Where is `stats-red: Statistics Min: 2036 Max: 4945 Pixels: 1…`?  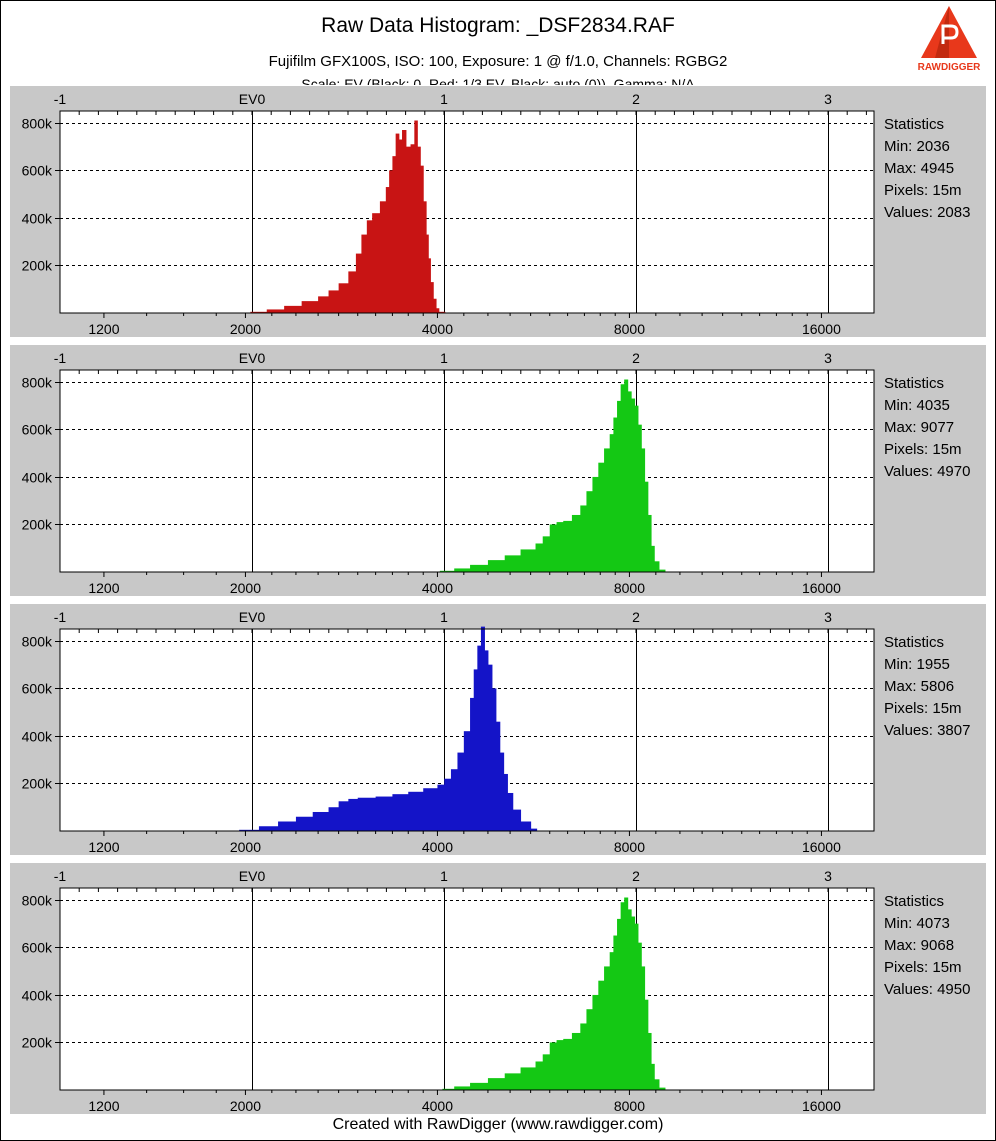 stats-red: Statistics Min: 2036 Max: 4945 Pixels: 1… is located at coordinates (927, 169).